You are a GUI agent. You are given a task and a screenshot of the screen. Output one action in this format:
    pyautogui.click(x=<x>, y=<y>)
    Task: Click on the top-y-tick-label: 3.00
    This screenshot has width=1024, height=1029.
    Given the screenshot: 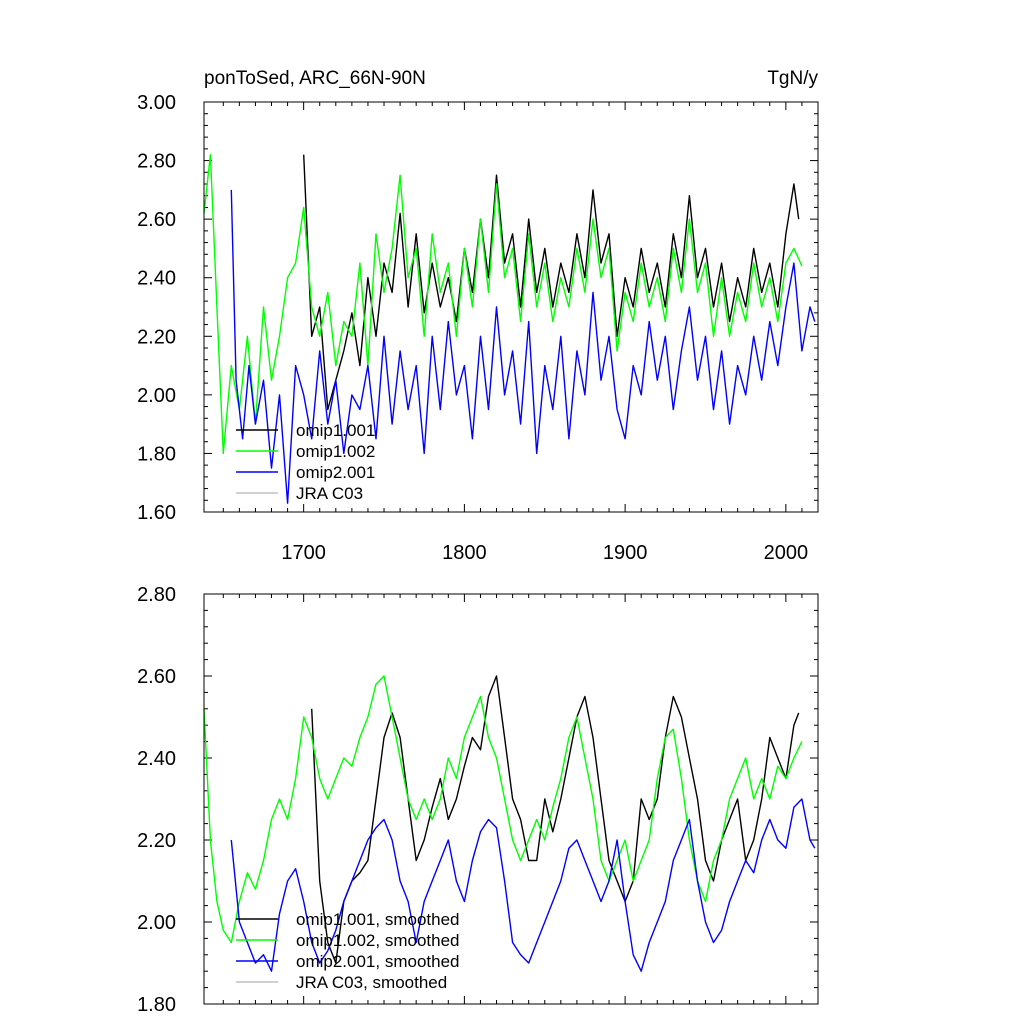 What is the action you would take?
    pyautogui.click(x=156, y=103)
    